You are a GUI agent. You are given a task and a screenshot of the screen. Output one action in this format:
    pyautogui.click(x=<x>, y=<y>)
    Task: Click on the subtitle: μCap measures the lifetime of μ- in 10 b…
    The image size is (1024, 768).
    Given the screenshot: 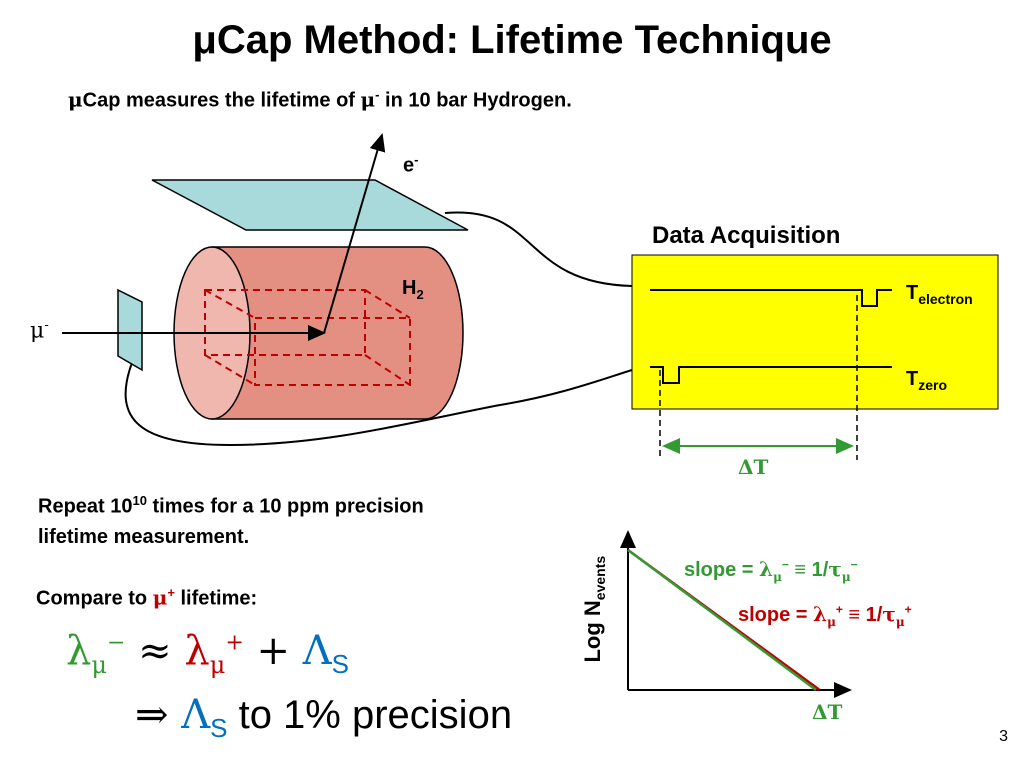 What is the action you would take?
    pyautogui.click(x=320, y=99)
    